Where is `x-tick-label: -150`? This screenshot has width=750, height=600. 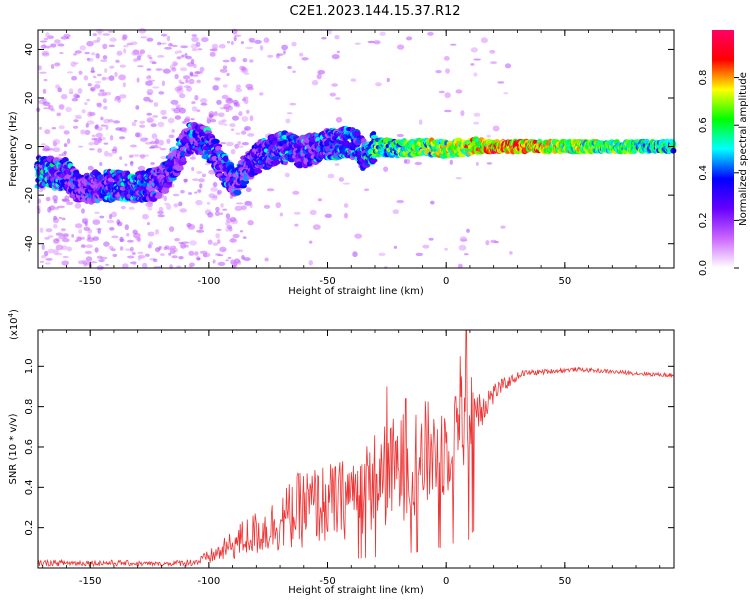
x-tick-label: -150 is located at coordinates (90, 281).